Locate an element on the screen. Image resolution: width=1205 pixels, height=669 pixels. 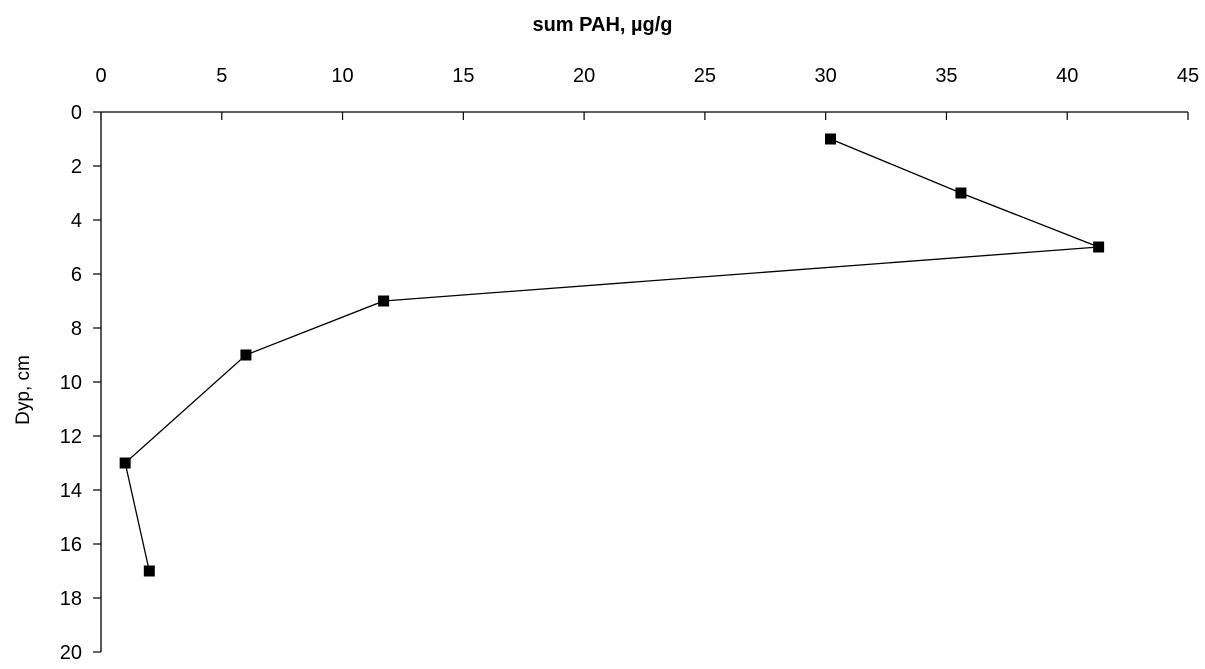
y-tick-label: 4 is located at coordinates (76, 221).